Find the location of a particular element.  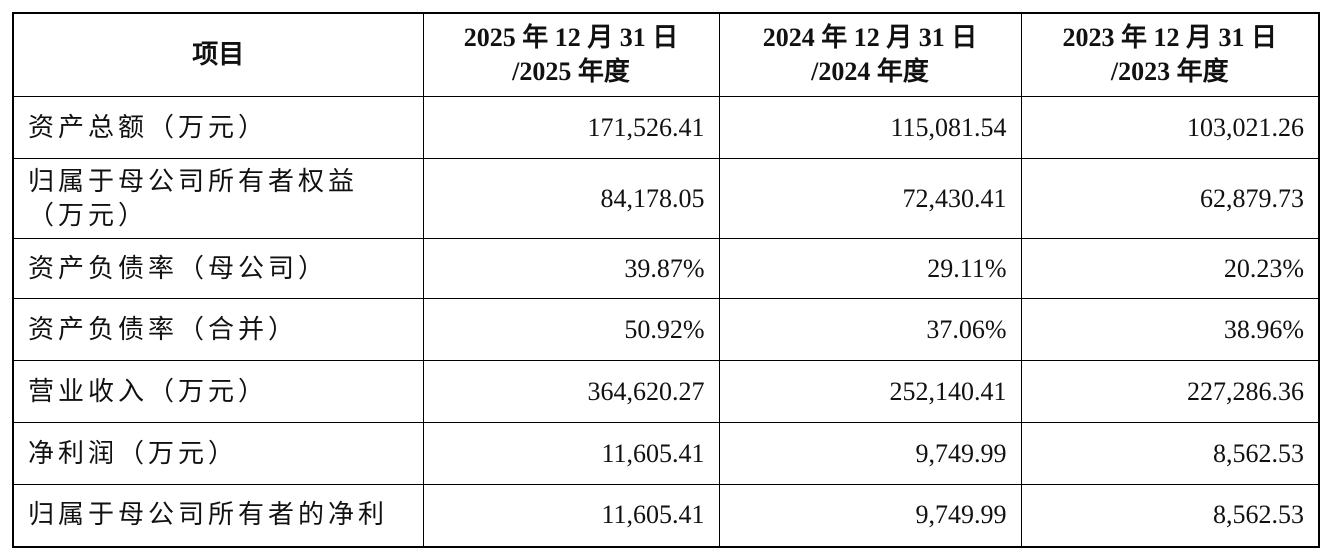

cell-value: 62,879.73 is located at coordinates (1170, 198).